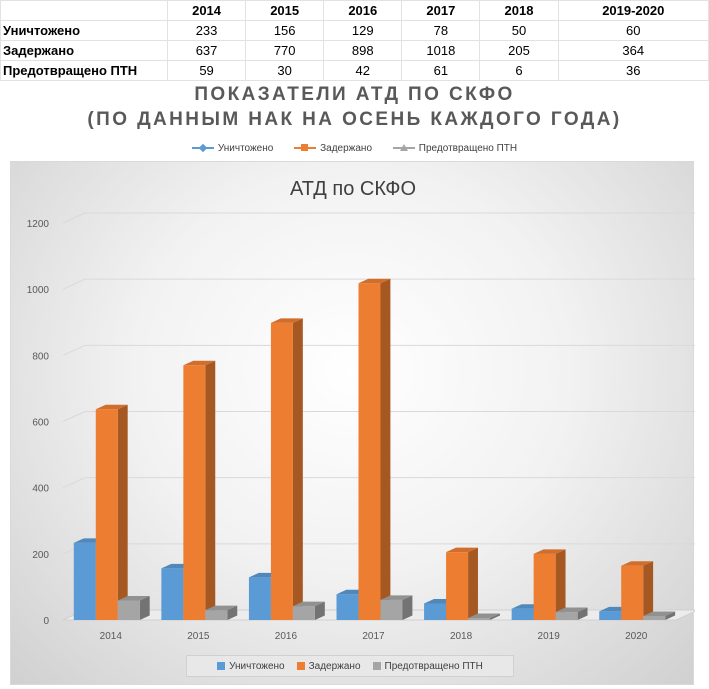  Describe the element at coordinates (433, 666) in the screenshot. I see `legend-label: Предотвращено ПТН` at that location.